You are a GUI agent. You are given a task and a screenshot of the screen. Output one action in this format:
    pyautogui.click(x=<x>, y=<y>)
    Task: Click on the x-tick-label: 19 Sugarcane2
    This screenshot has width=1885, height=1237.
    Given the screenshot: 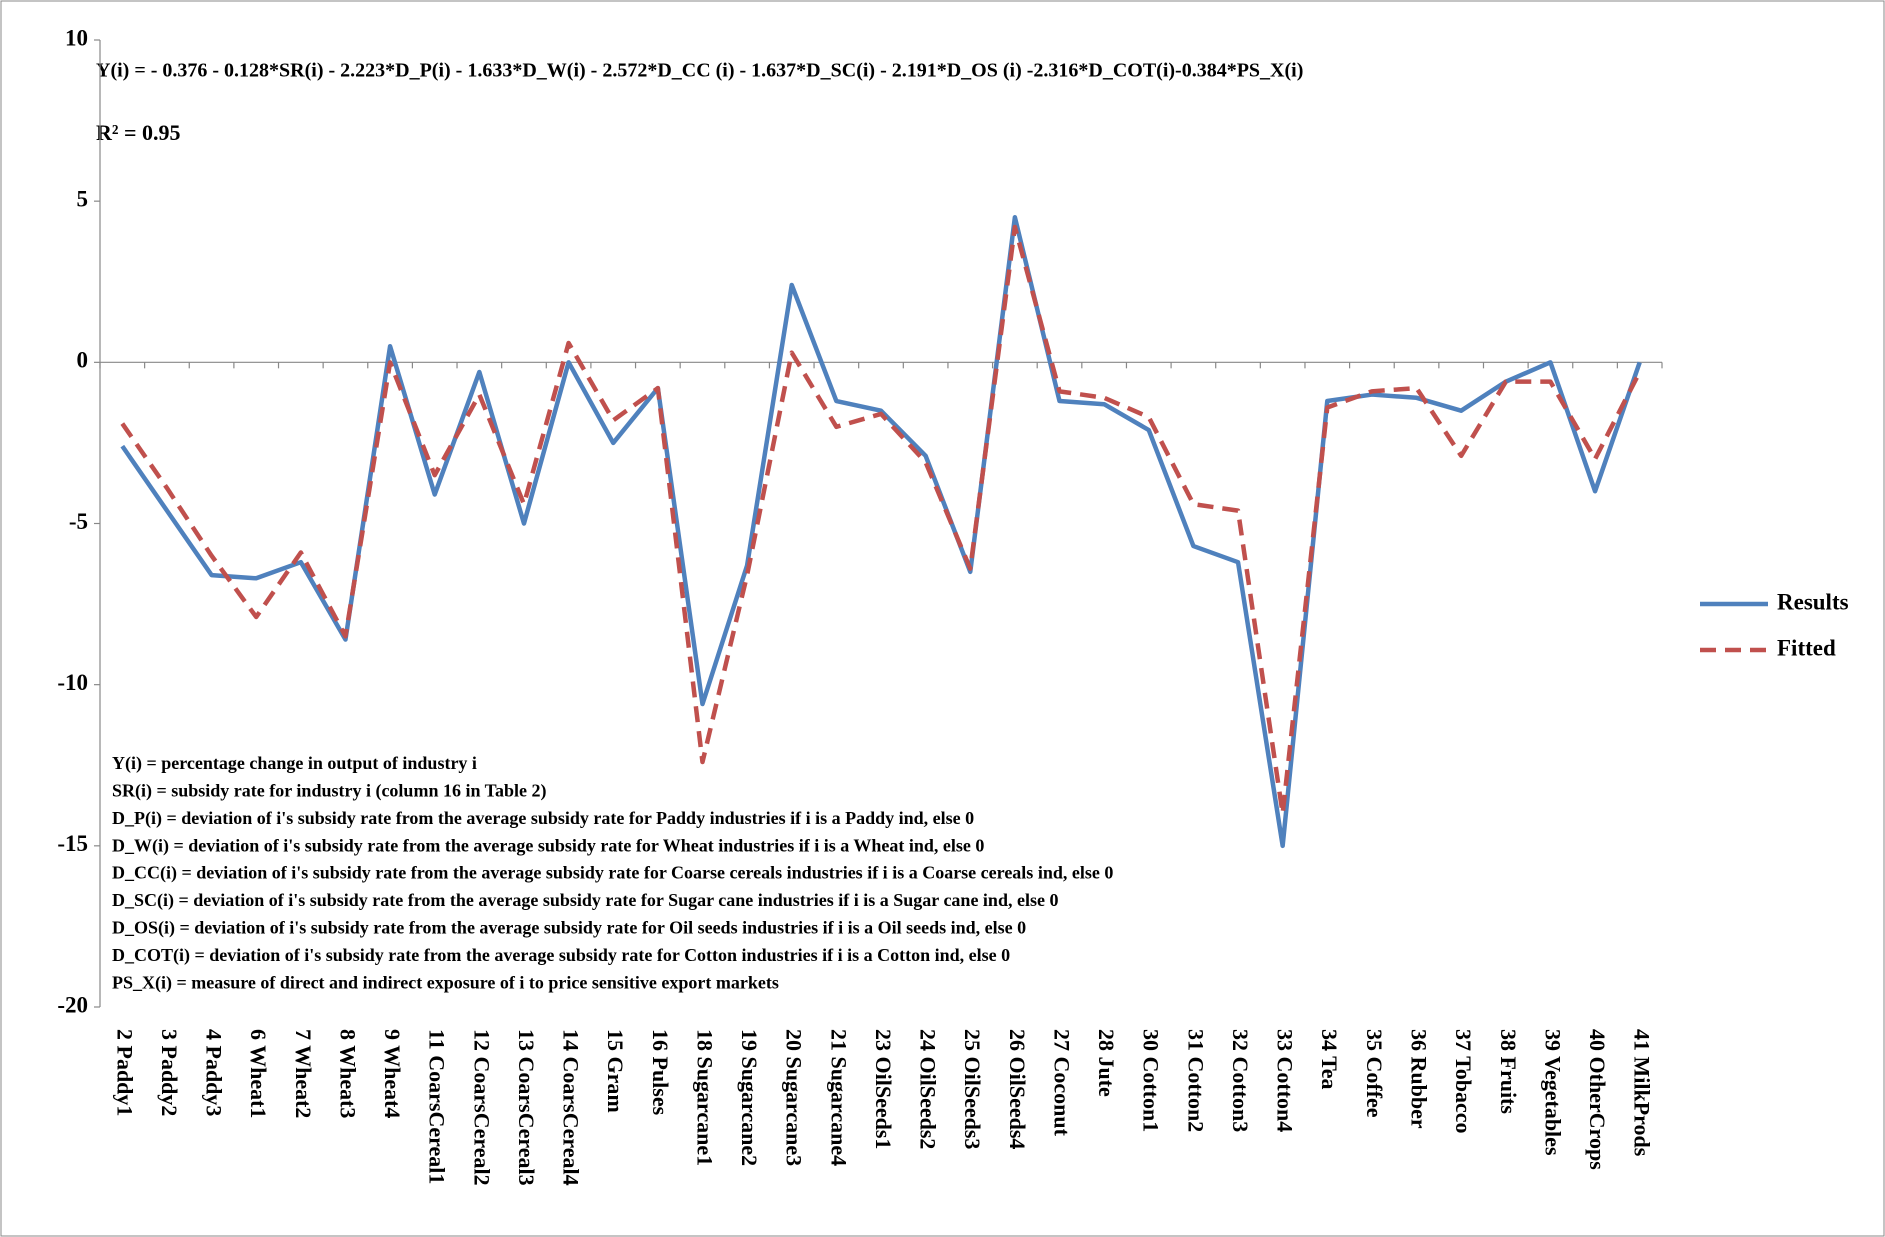 What is the action you would take?
    pyautogui.click(x=749, y=1097)
    